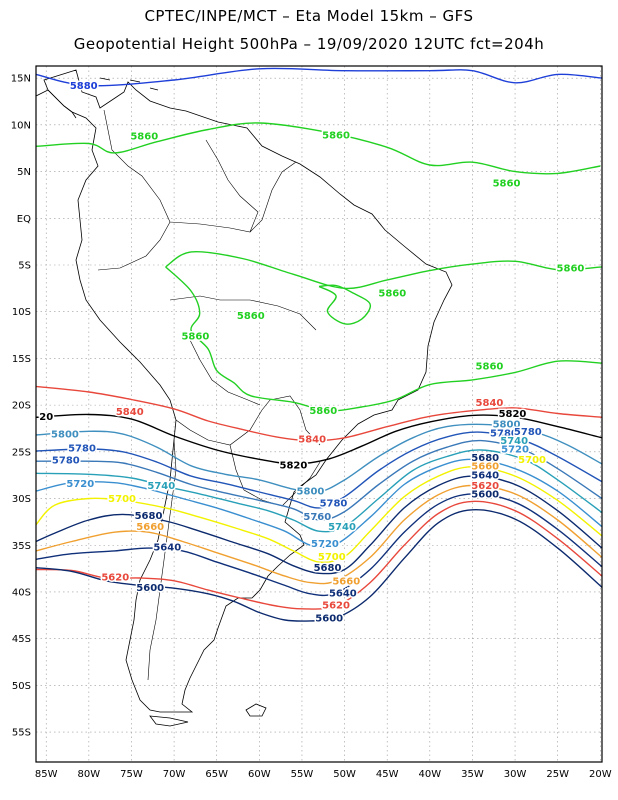  Describe the element at coordinates (129, 84) in the screenshot. I see `caribbean-islands` at that location.